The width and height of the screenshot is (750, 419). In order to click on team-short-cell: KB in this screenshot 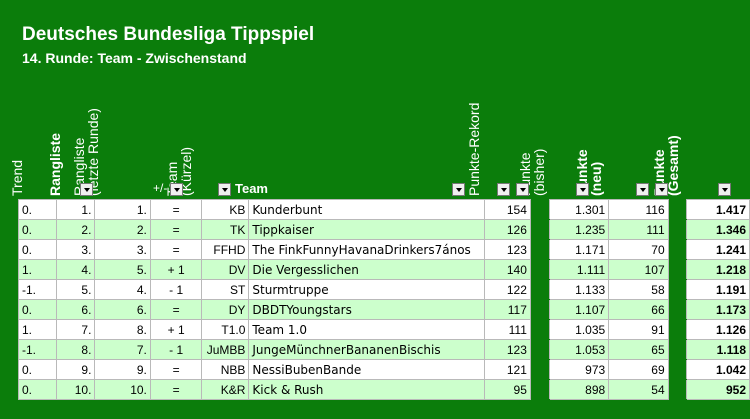, I will do `click(225, 209)`.